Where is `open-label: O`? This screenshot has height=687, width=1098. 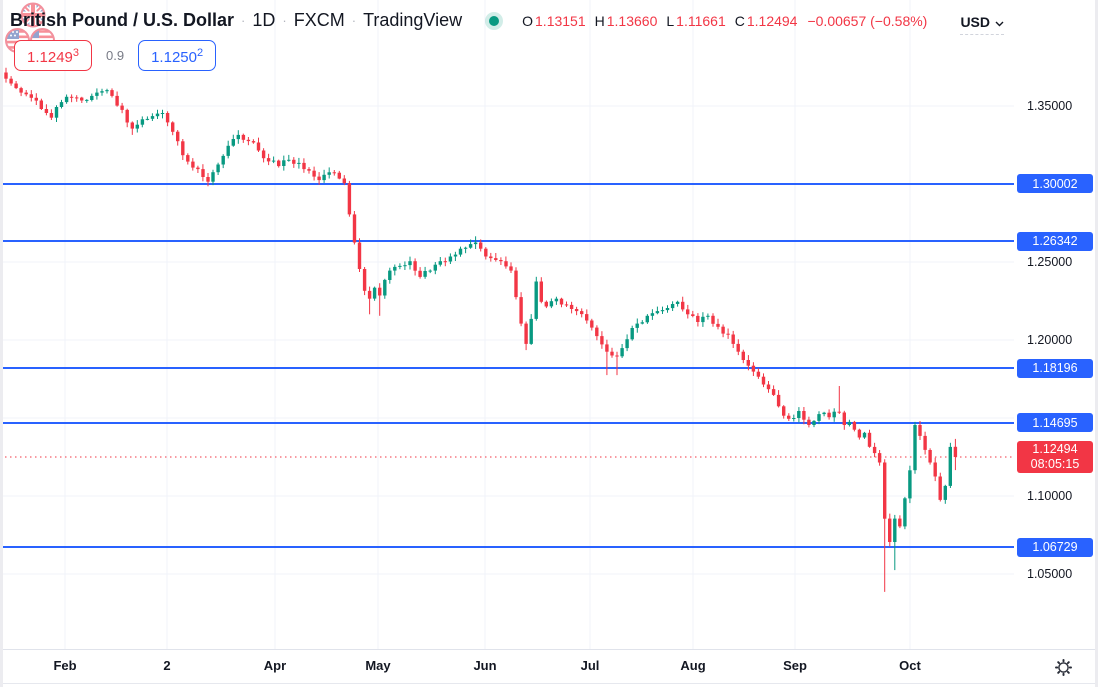
open-label: O is located at coordinates (528, 20).